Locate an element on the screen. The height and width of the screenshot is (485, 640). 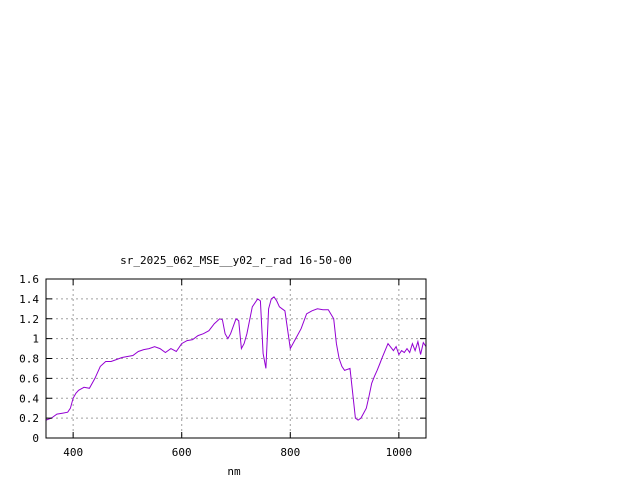
x-tick-label: 400 is located at coordinates (73, 452).